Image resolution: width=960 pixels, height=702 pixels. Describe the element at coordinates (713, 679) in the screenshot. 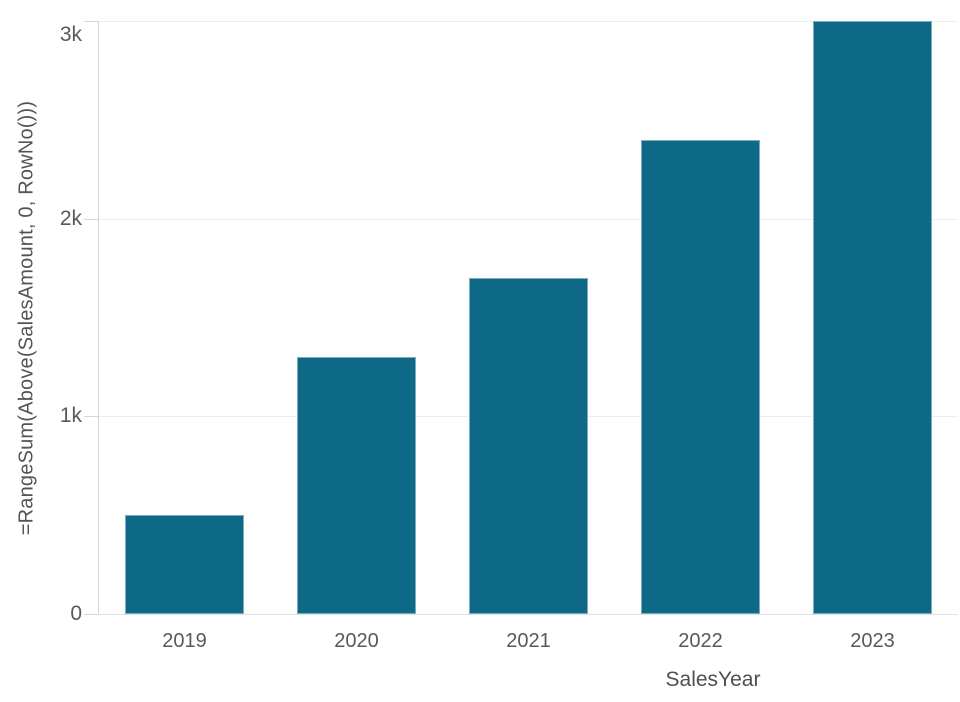

I see `x-axis-title: SalesYear` at that location.